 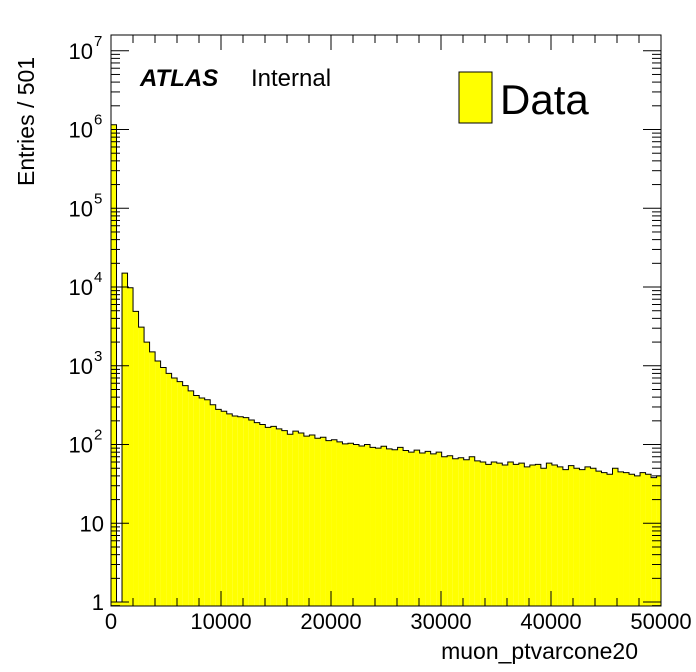 What do you see at coordinates (220, 621) in the screenshot?
I see `x-tick-label: 10000` at bounding box center [220, 621].